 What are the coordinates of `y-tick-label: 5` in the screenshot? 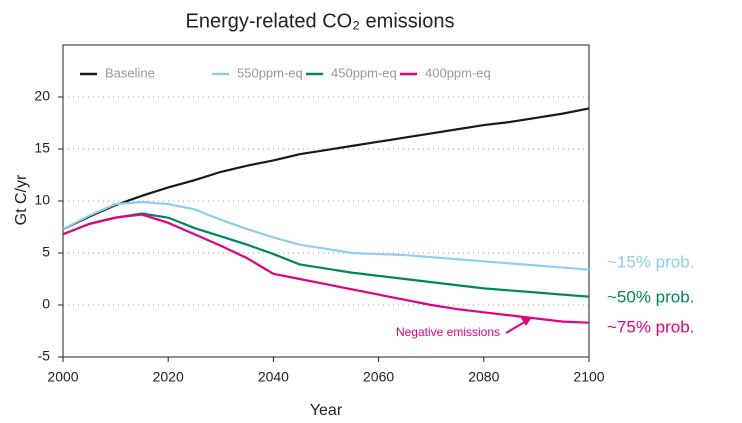 It's located at (46, 252).